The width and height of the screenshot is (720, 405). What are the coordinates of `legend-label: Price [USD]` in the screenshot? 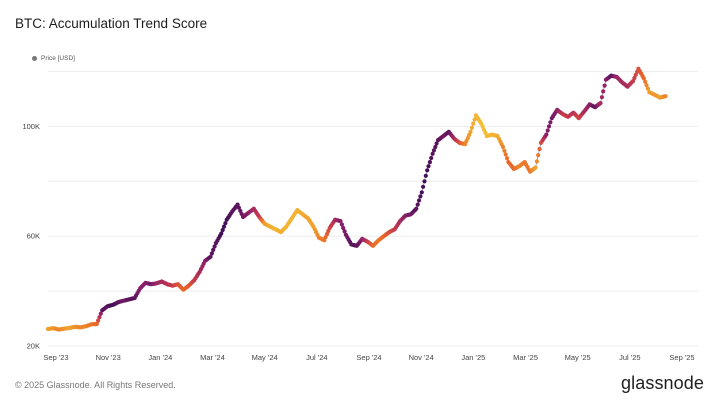 It's located at (58, 58).